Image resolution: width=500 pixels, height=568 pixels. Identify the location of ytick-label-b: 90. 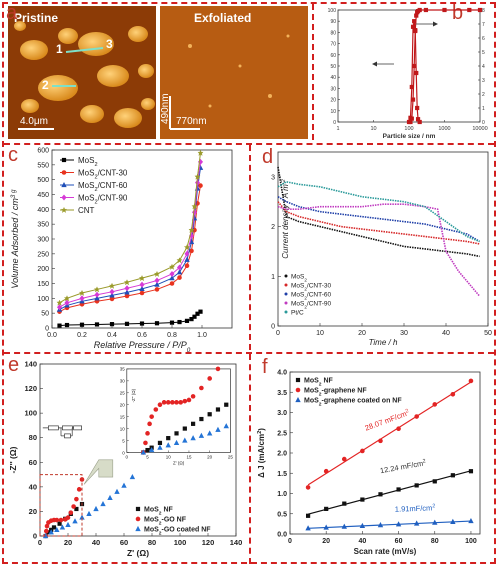
(333, 22).